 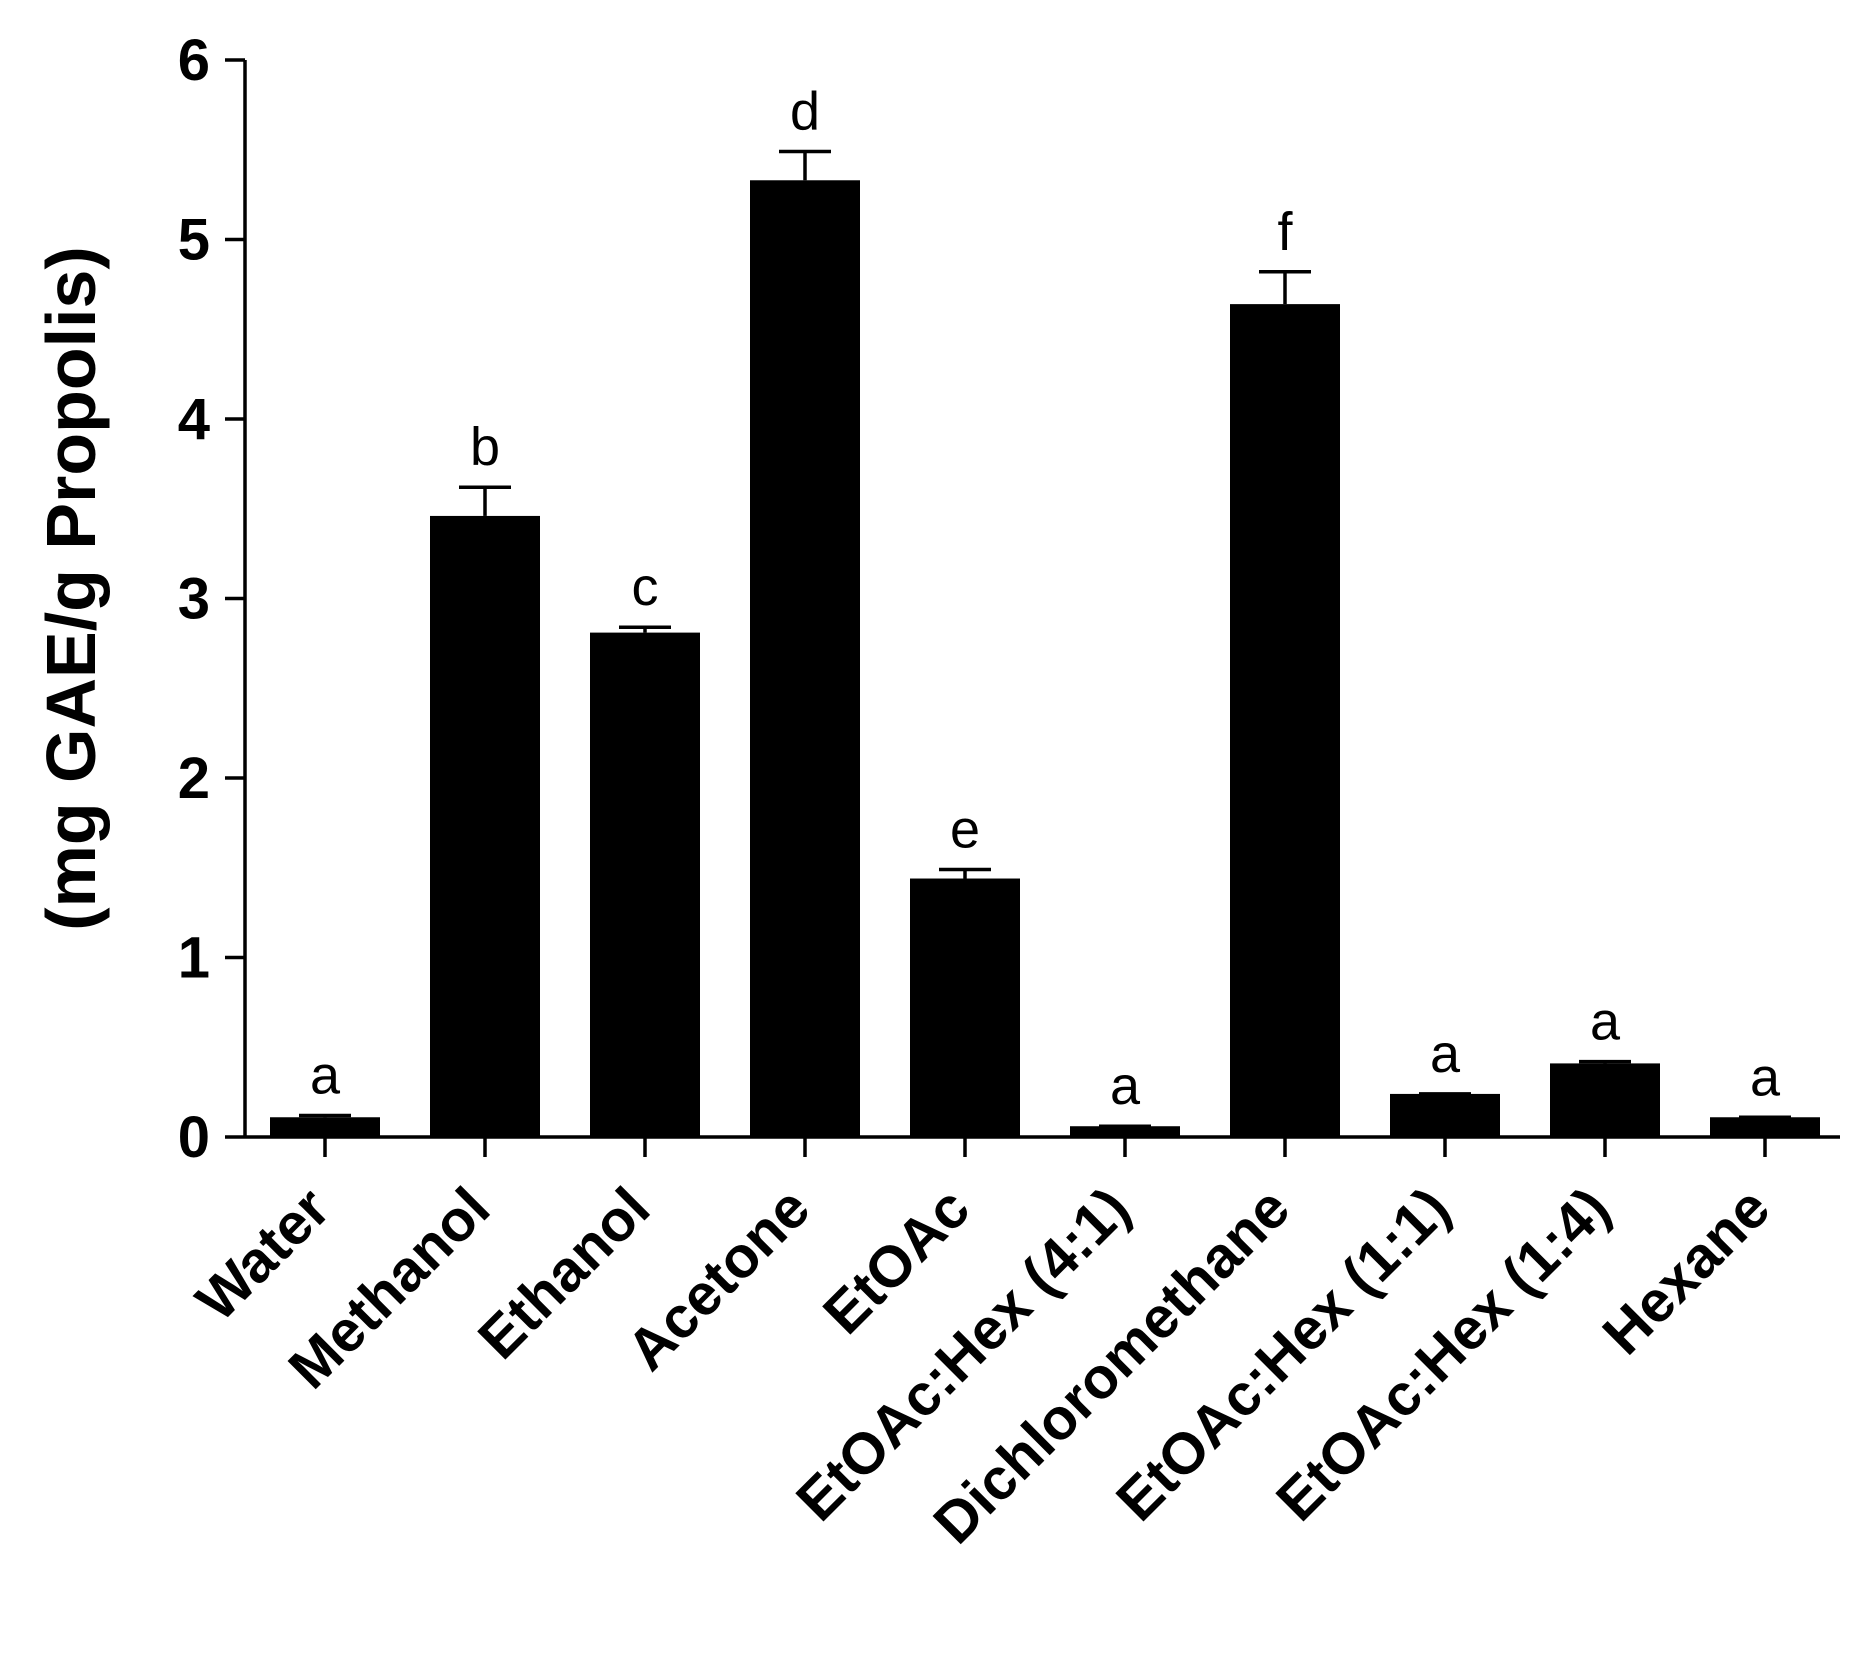 What do you see at coordinates (805, 112) in the screenshot?
I see `significance-letter: d` at bounding box center [805, 112].